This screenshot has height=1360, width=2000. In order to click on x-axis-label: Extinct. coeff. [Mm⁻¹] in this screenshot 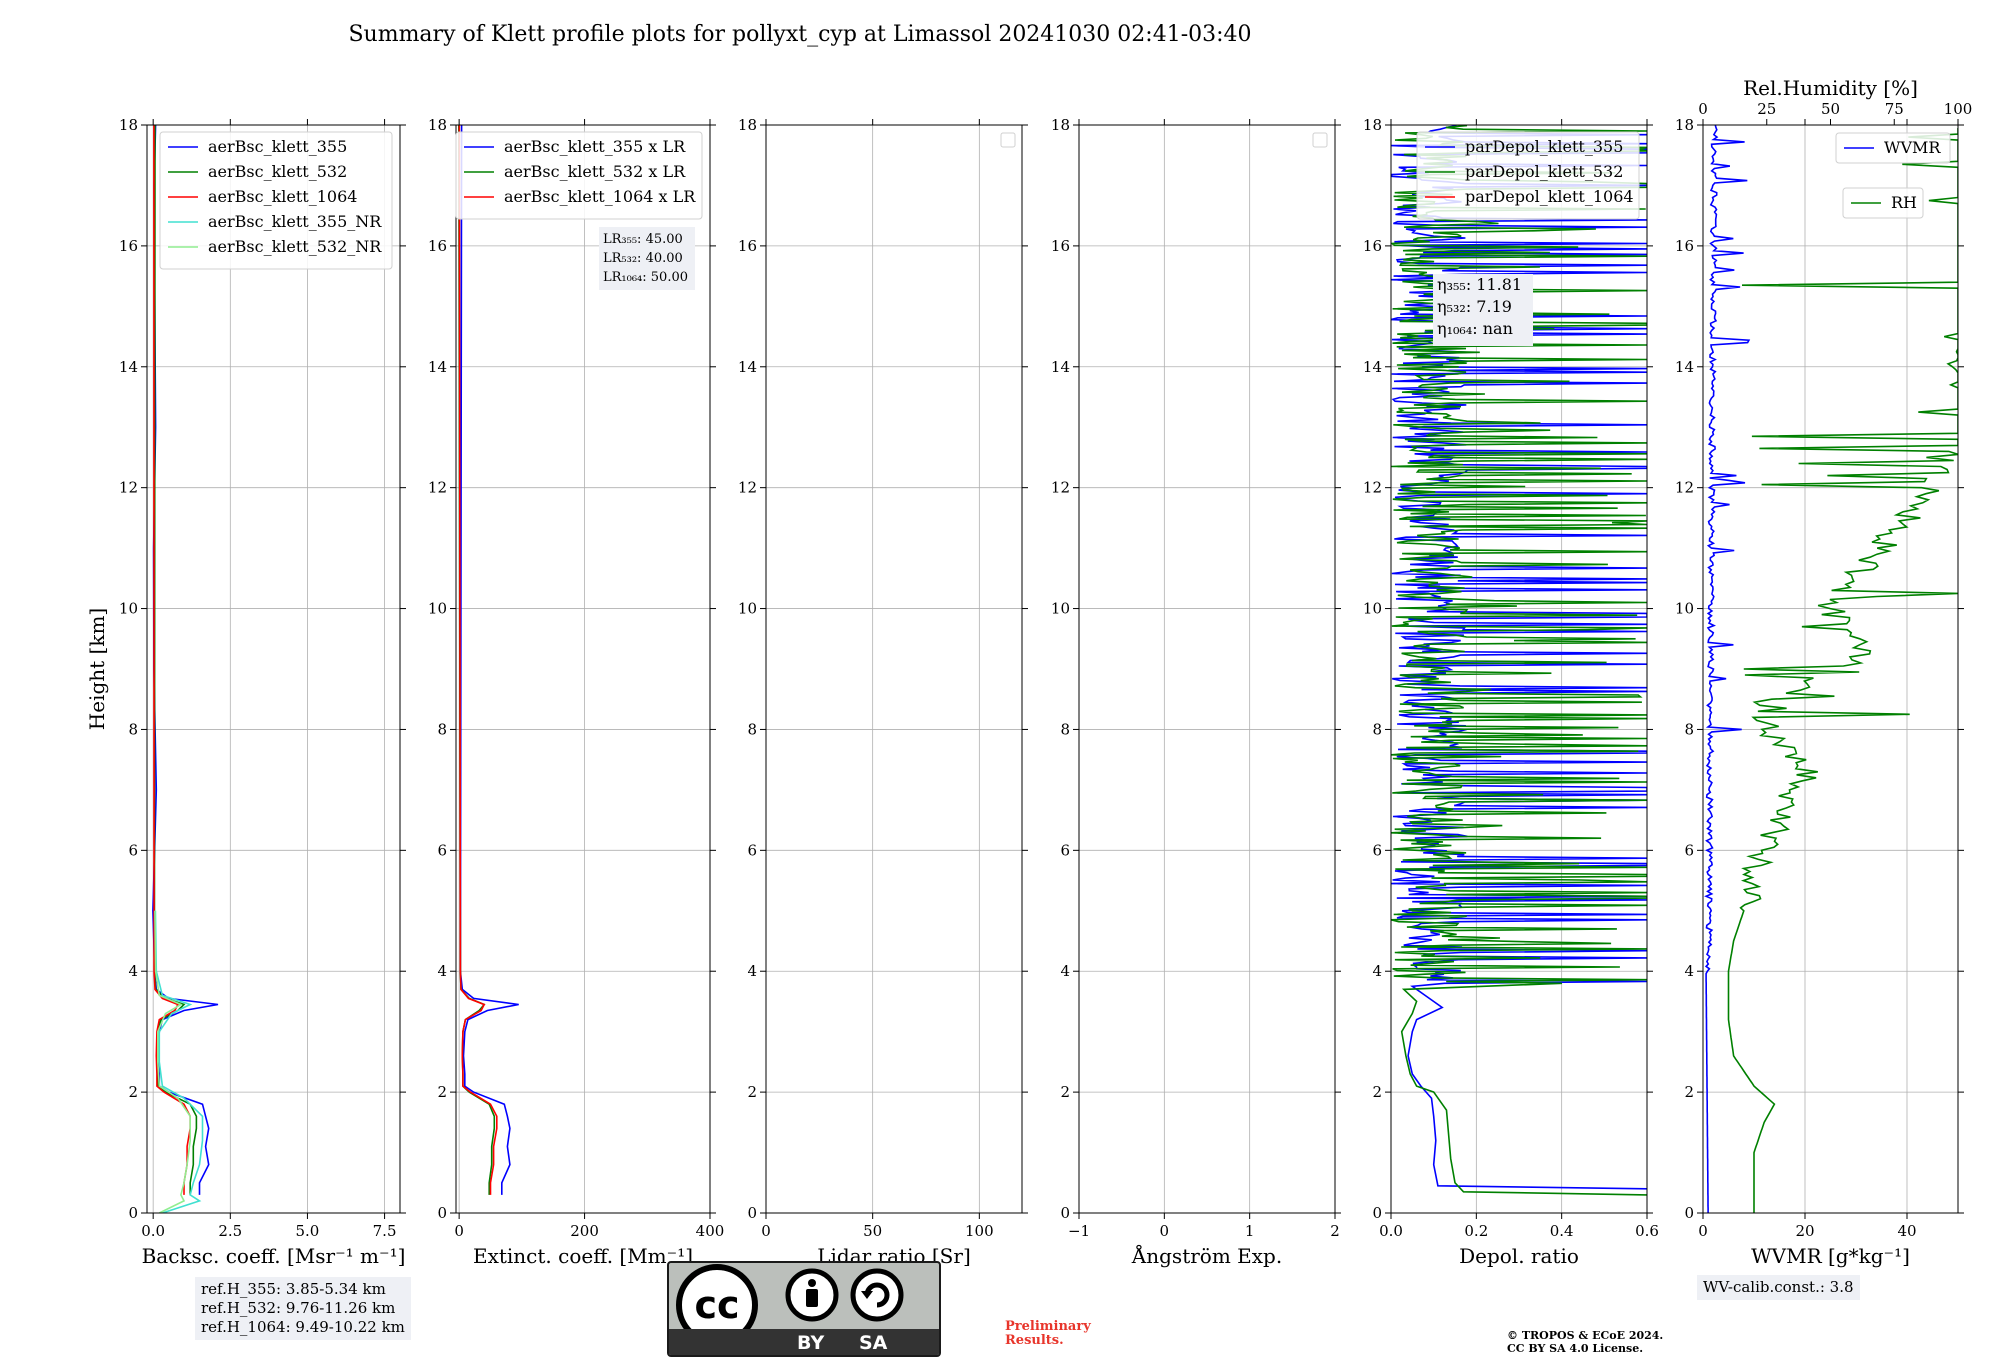, I will do `click(583, 1256)`.